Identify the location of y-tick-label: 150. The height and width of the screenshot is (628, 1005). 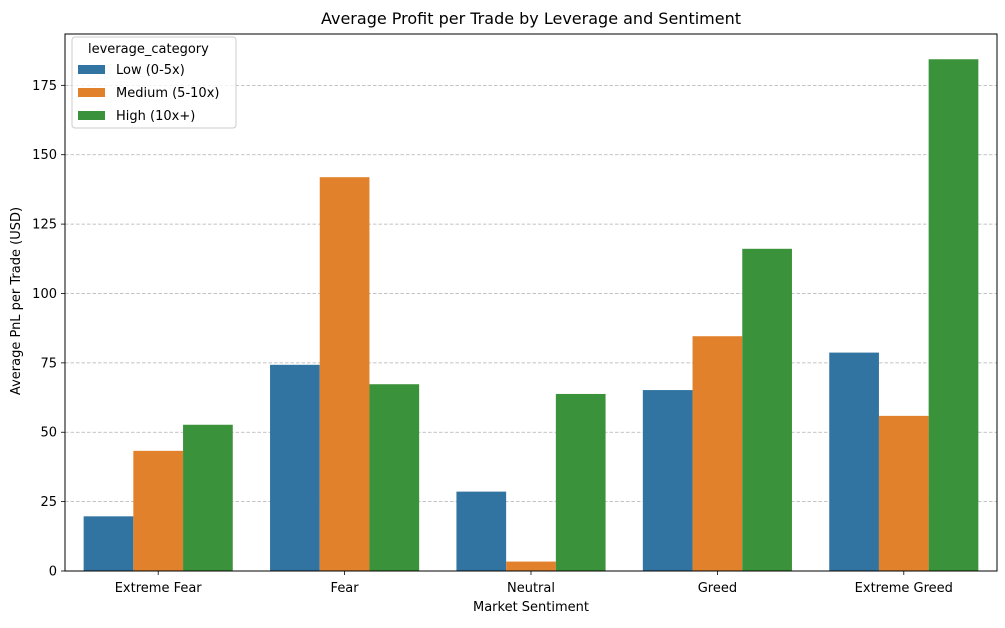
(44, 155).